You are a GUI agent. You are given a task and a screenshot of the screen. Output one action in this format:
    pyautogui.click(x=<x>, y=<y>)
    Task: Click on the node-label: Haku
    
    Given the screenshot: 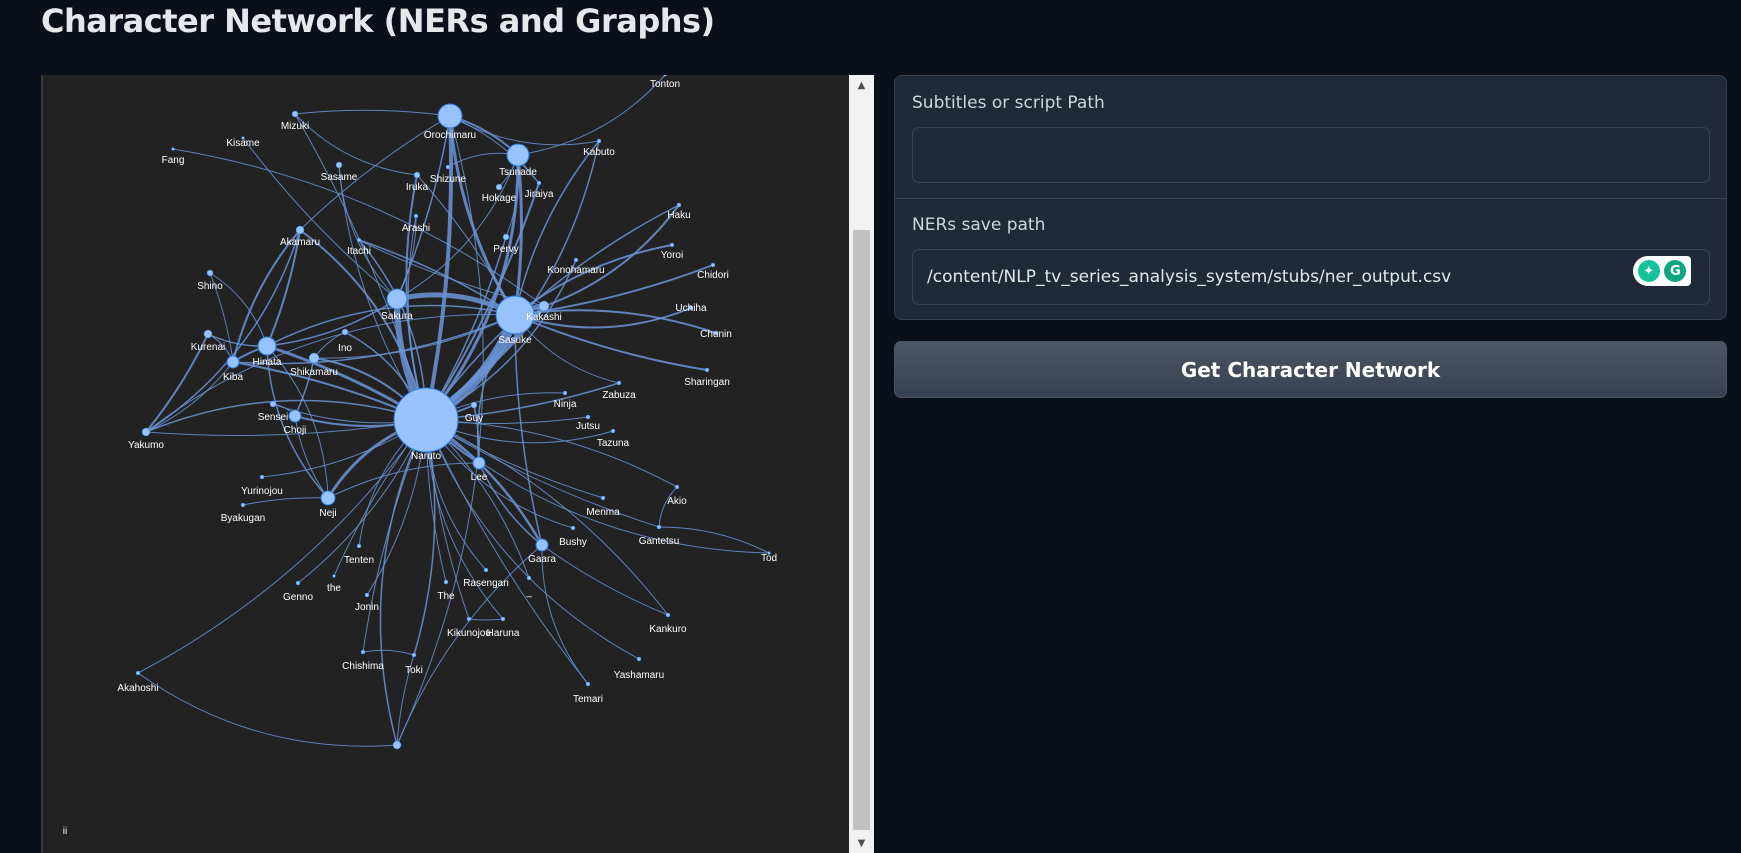 What is the action you would take?
    pyautogui.click(x=678, y=215)
    